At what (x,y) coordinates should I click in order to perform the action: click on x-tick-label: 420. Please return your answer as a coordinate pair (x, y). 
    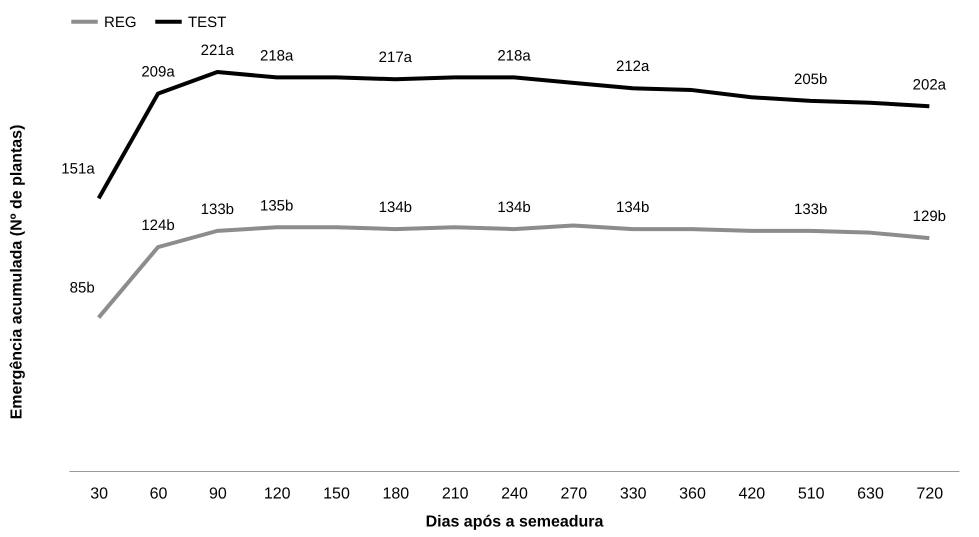
    Looking at the image, I should click on (752, 494).